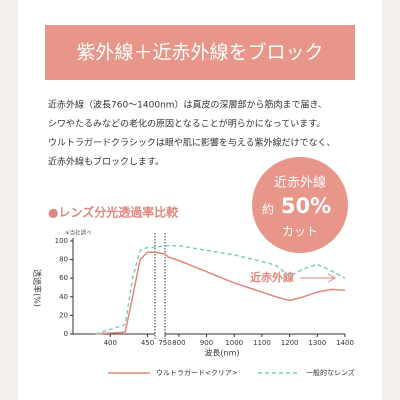  What do you see at coordinates (290, 343) in the screenshot?
I see `x-tick-label: 1200` at bounding box center [290, 343].